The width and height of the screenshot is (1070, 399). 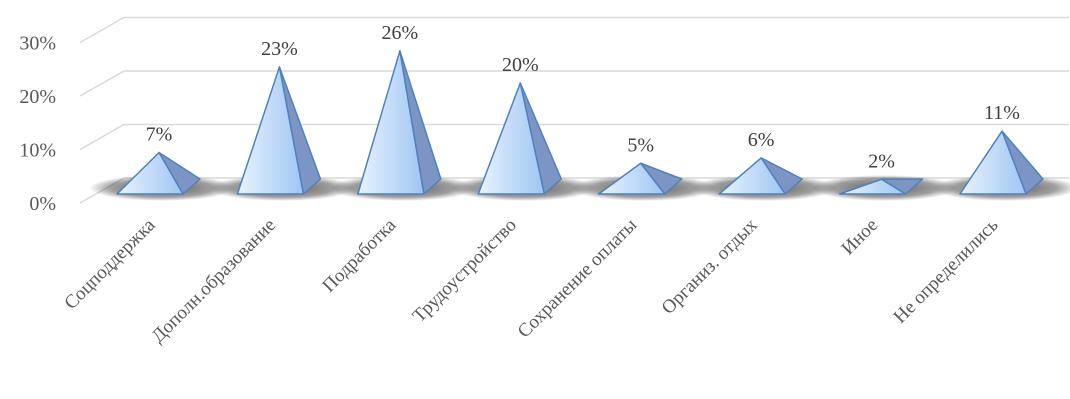 I want to click on data-label: 7%, so click(x=159, y=135).